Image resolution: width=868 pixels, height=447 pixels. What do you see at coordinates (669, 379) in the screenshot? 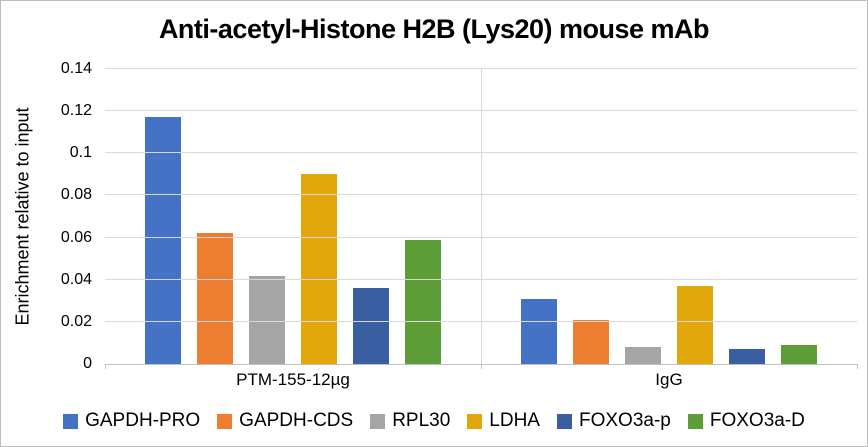
I see `x-category-label: IgG` at bounding box center [669, 379].